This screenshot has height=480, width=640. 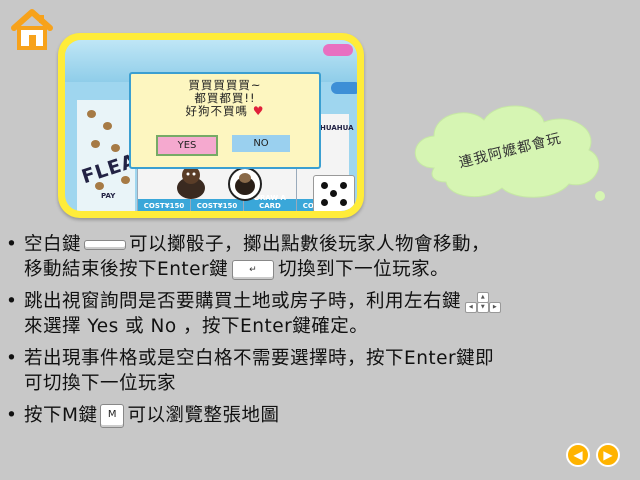 I want to click on home-button, so click(x=32, y=29).